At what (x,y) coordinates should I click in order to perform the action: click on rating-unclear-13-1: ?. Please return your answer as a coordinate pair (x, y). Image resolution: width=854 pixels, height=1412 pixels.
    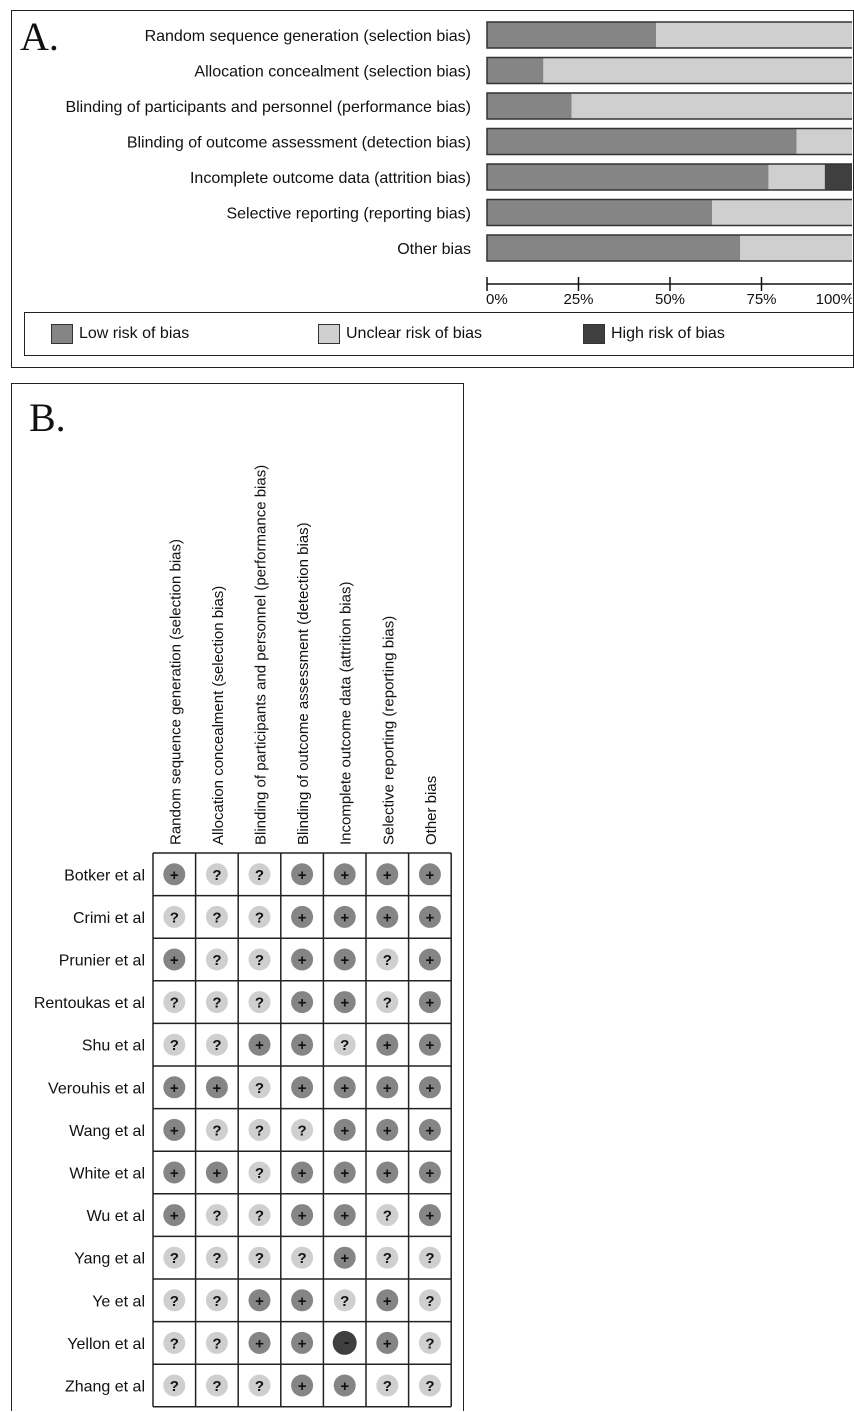
    Looking at the image, I should click on (174, 1385).